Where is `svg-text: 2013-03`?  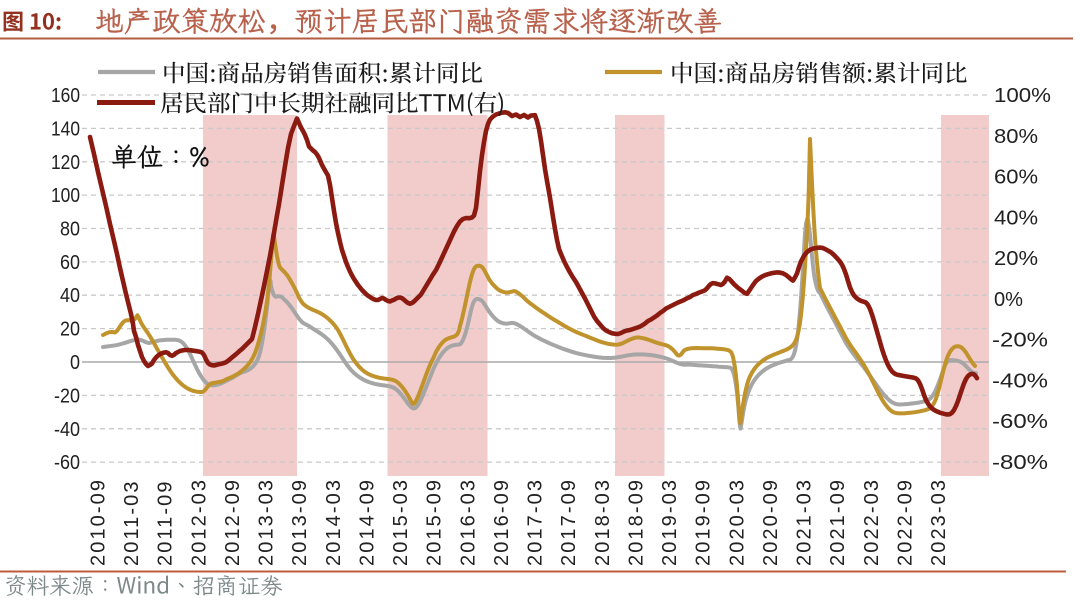
svg-text: 2013-03 is located at coordinates (267, 522).